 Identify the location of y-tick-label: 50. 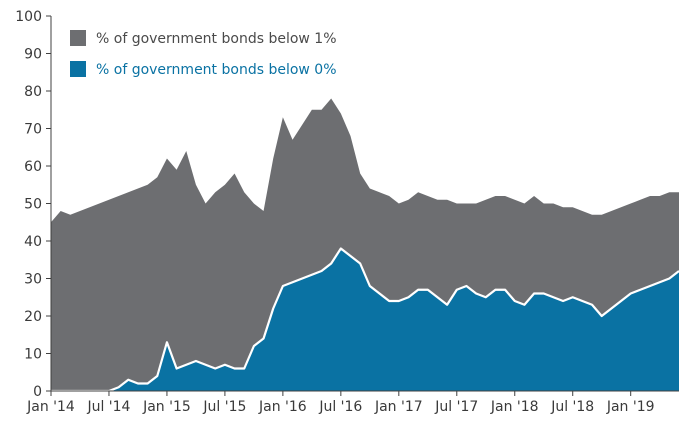
(33, 205).